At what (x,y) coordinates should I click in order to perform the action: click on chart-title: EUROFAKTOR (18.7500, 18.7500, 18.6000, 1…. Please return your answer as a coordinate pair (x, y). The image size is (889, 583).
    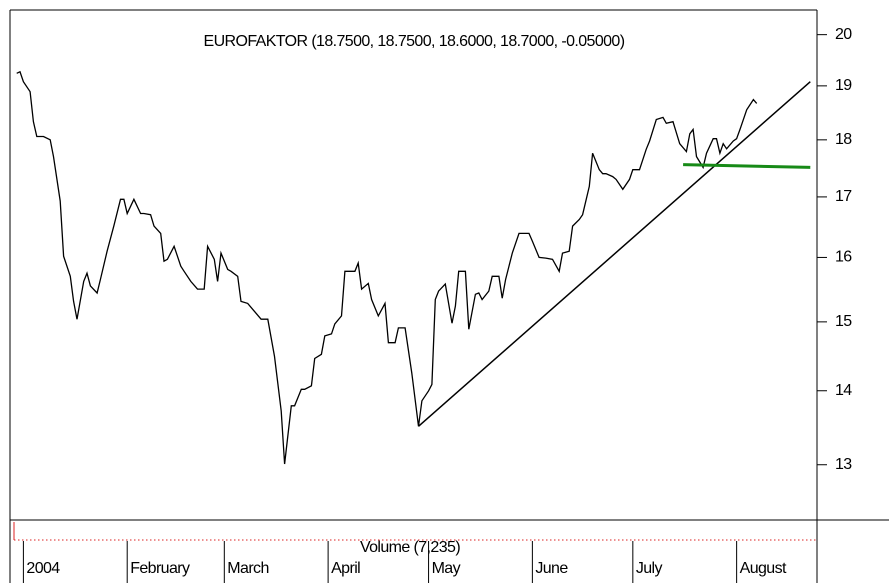
    Looking at the image, I should click on (414, 41).